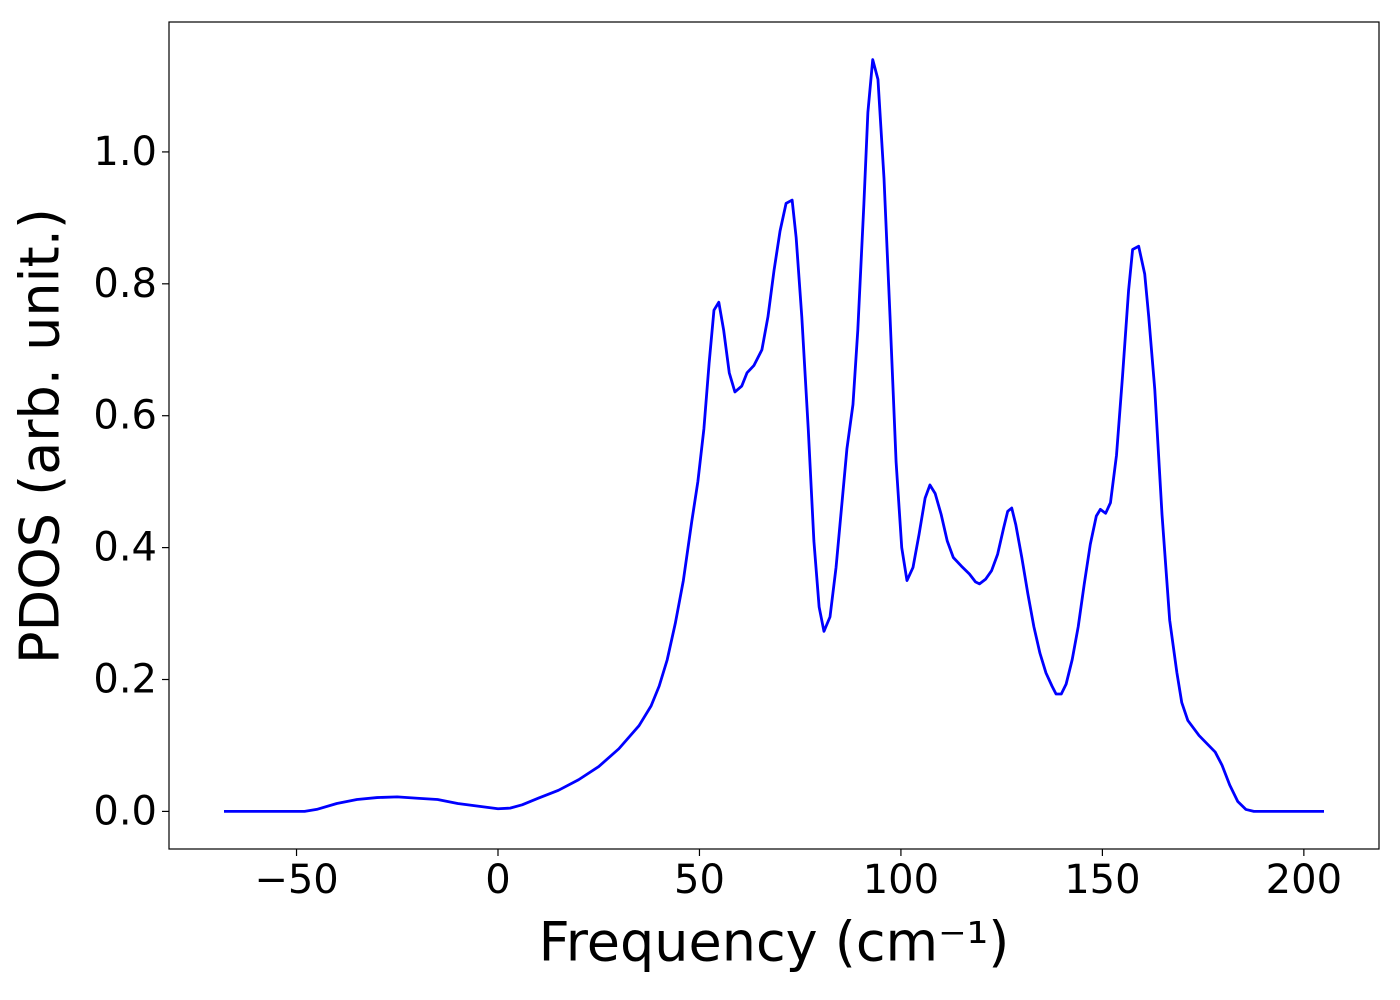 Image resolution: width=1400 pixels, height=1000 pixels. I want to click on x-tick-label: 100, so click(901, 880).